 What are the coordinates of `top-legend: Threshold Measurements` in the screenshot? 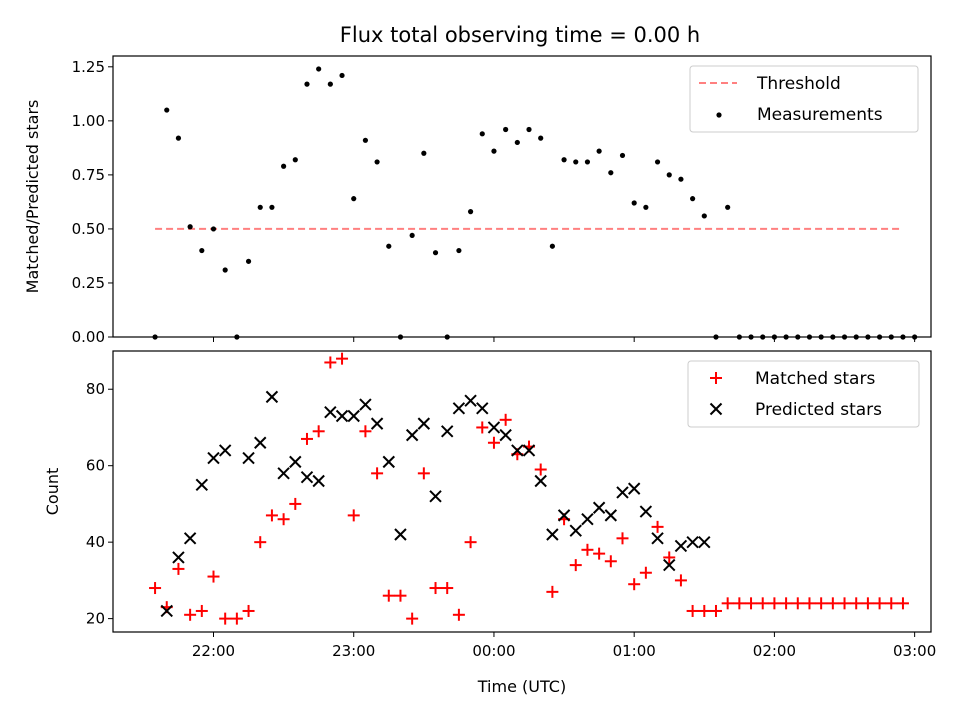 It's located at (804, 99).